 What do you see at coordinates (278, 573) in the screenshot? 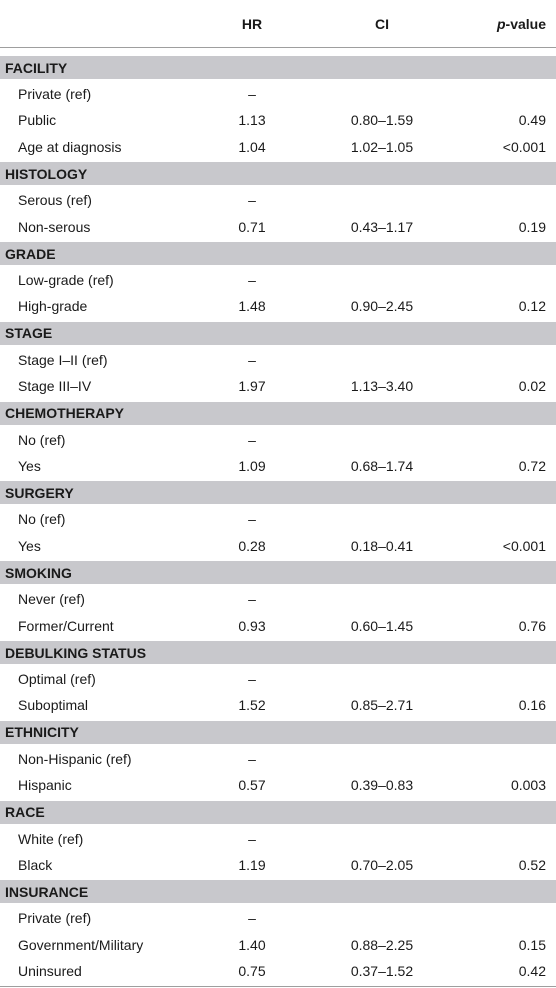
I see `section-header-row: SMOKING` at bounding box center [278, 573].